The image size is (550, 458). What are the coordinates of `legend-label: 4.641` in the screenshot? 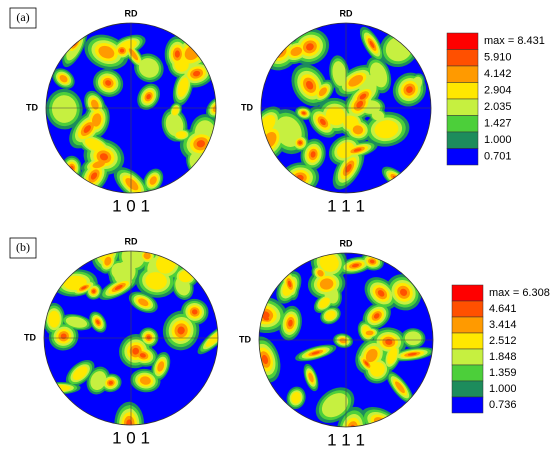 It's located at (503, 309).